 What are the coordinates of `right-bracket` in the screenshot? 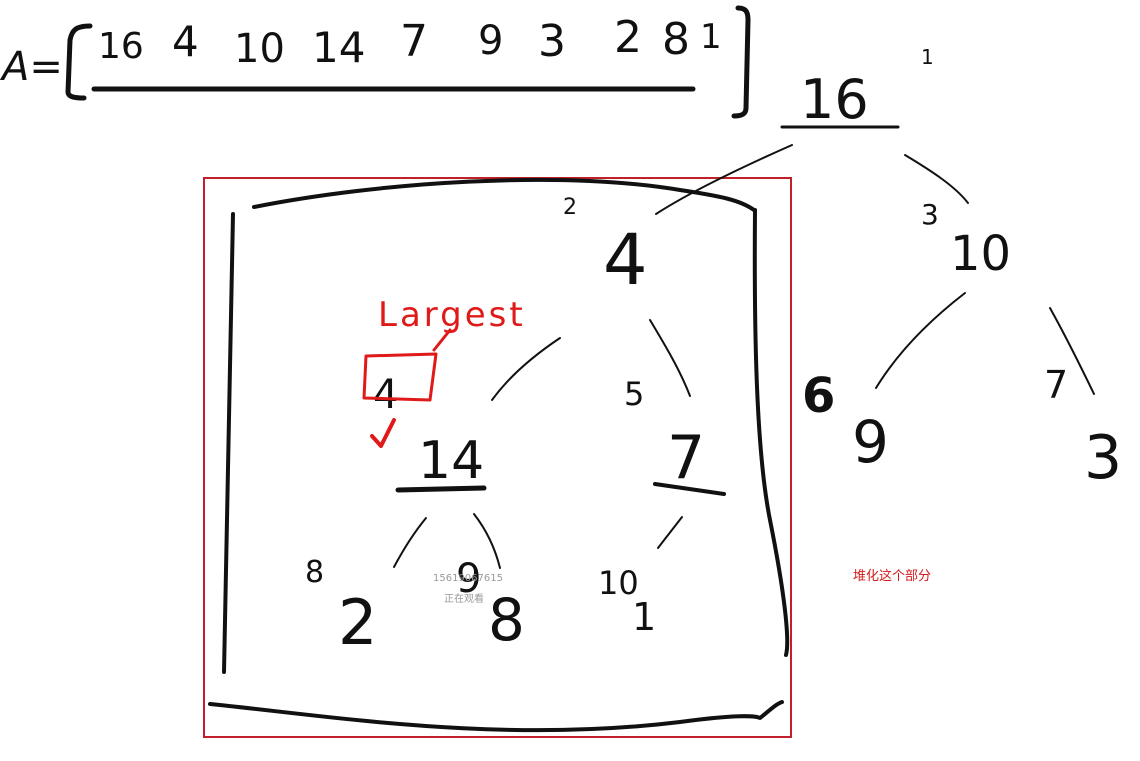 It's located at (741, 62).